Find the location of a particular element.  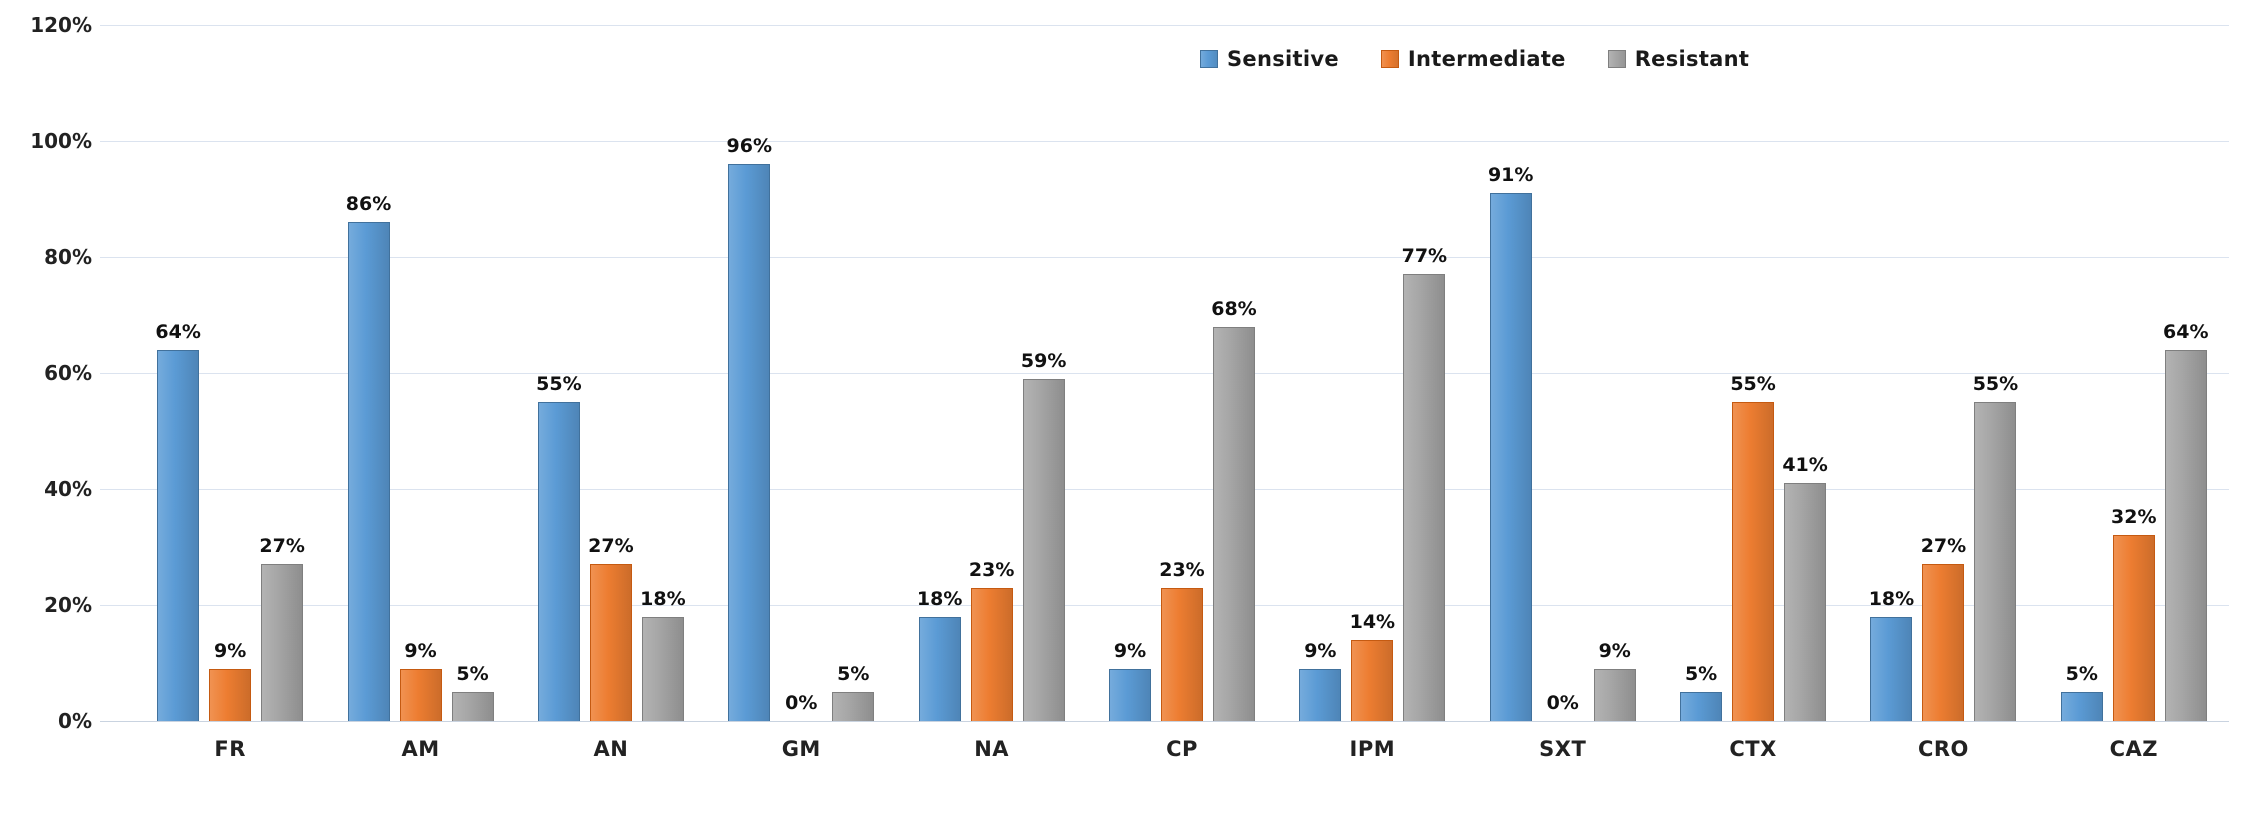

bar-resistant-caz is located at coordinates (2185, 535).